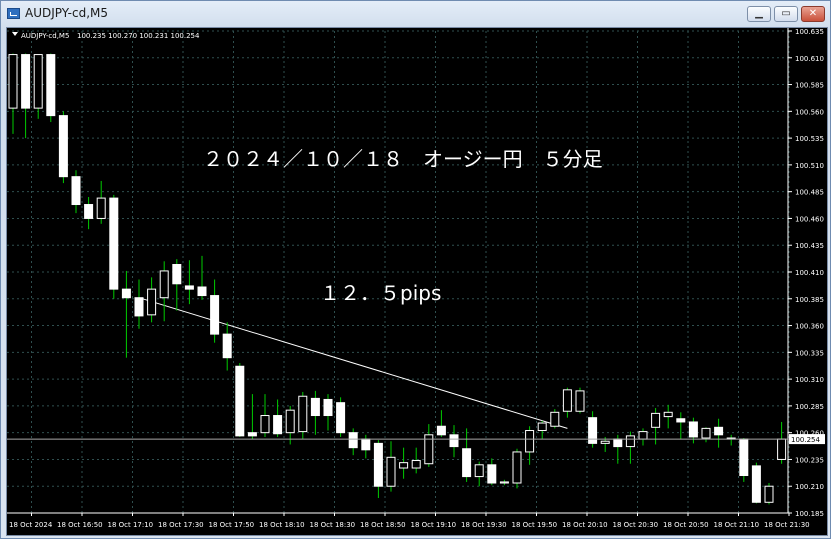 This screenshot has height=539, width=831. What do you see at coordinates (131, 525) in the screenshot?
I see `x-tick-label: 18 Oct 17:10` at bounding box center [131, 525].